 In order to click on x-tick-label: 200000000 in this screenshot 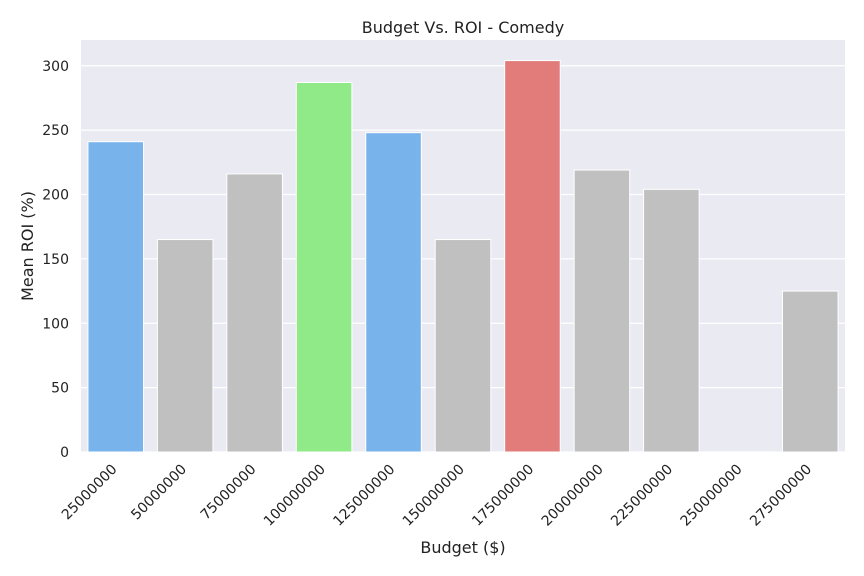, I will do `click(573, 496)`.